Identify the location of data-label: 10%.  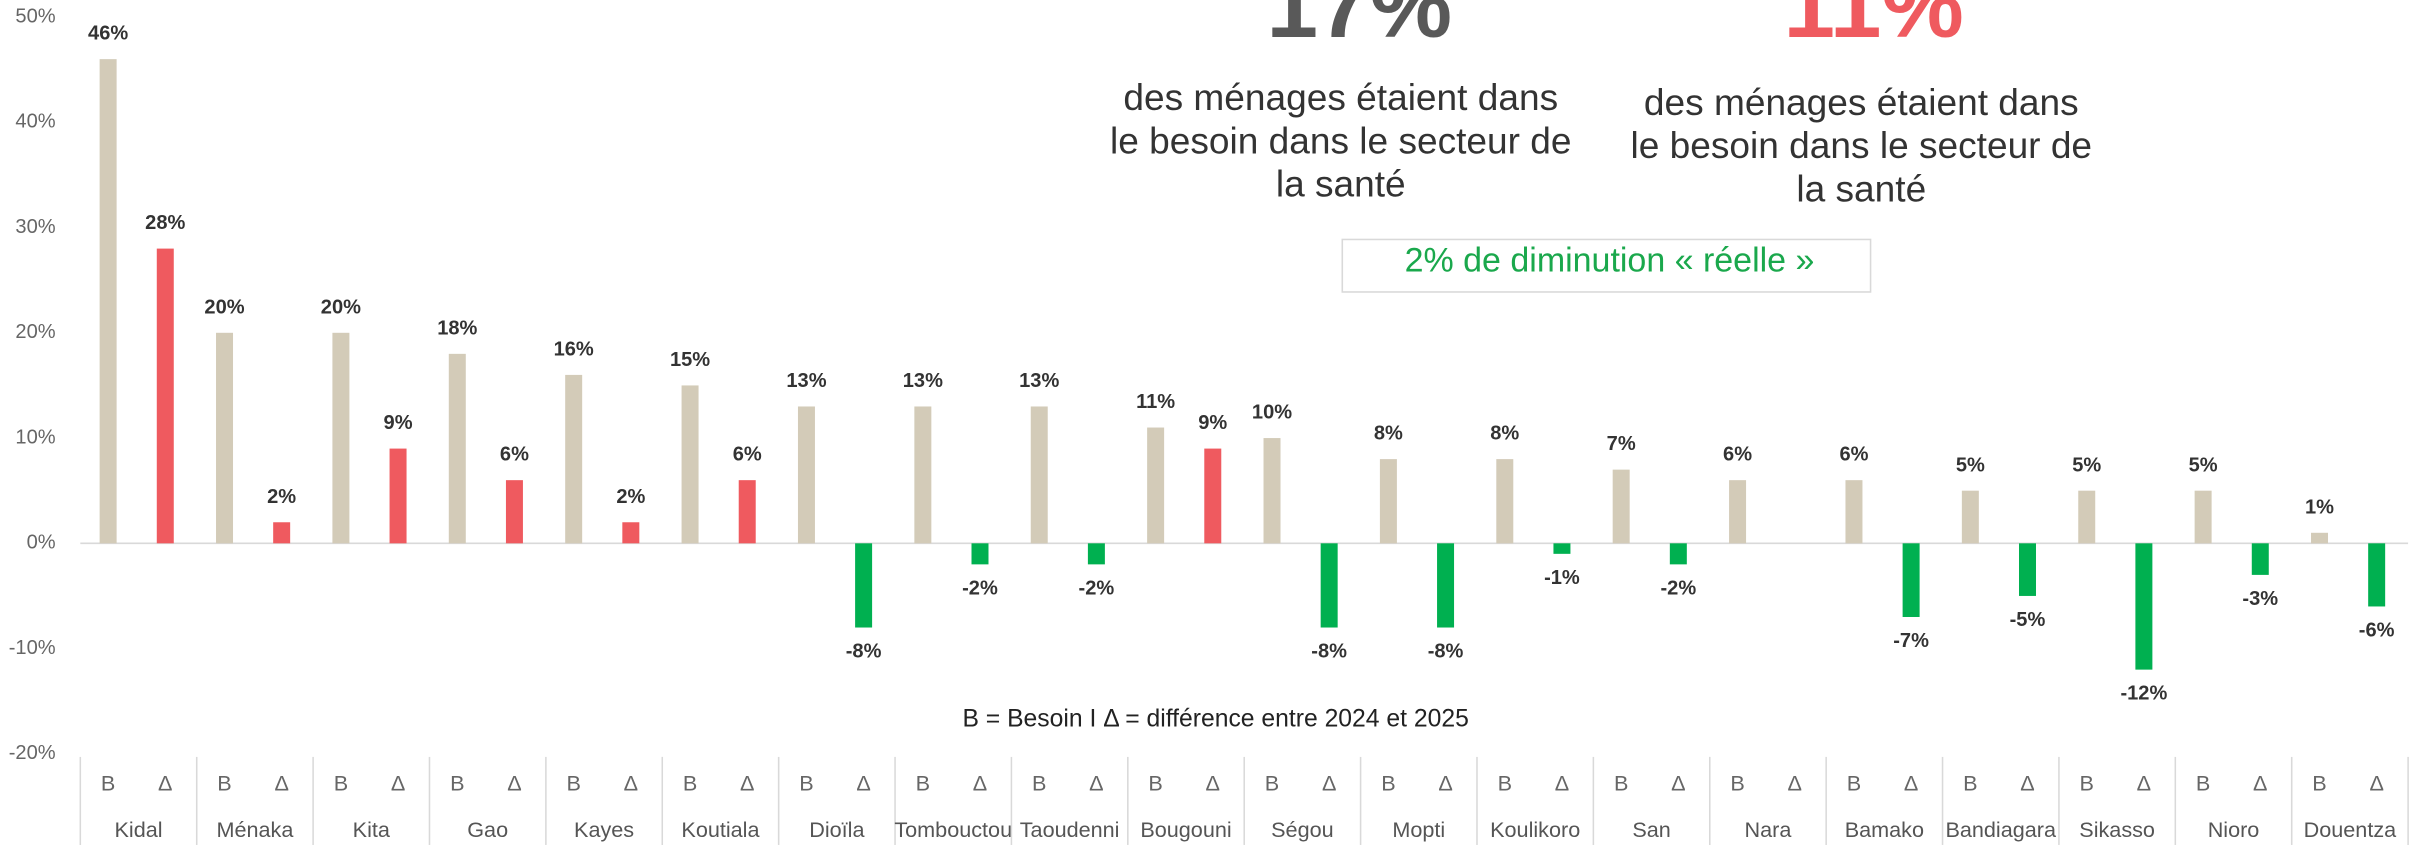
(1272, 413).